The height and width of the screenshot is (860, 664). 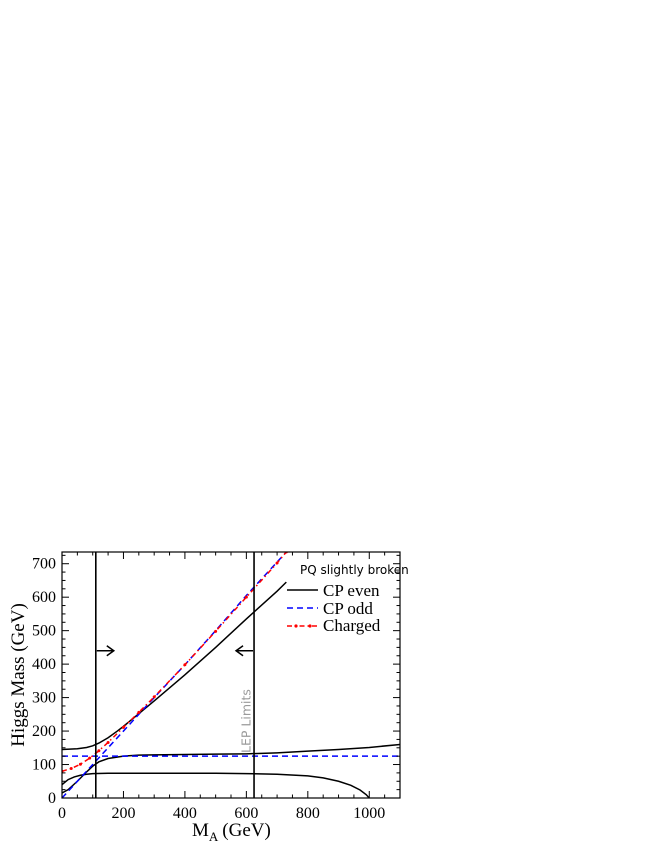 I want to click on x-axis-title: MA (GeV), so click(x=231, y=832).